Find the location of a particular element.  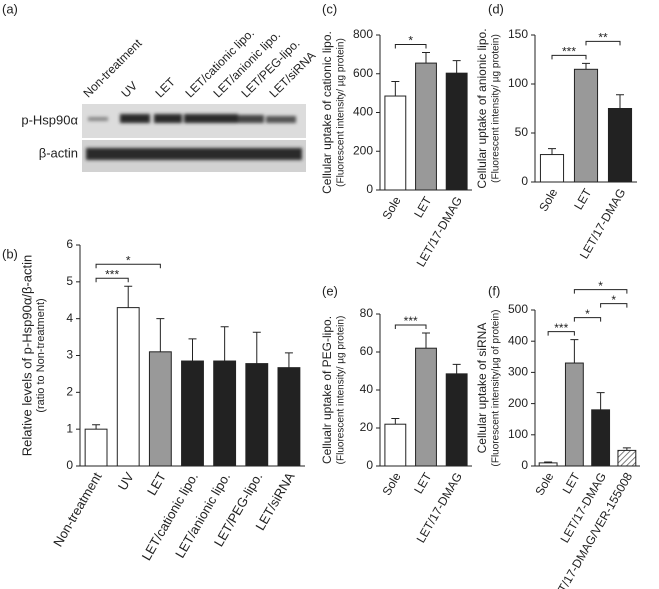

y-tick-label: 5 is located at coordinates (69, 281).